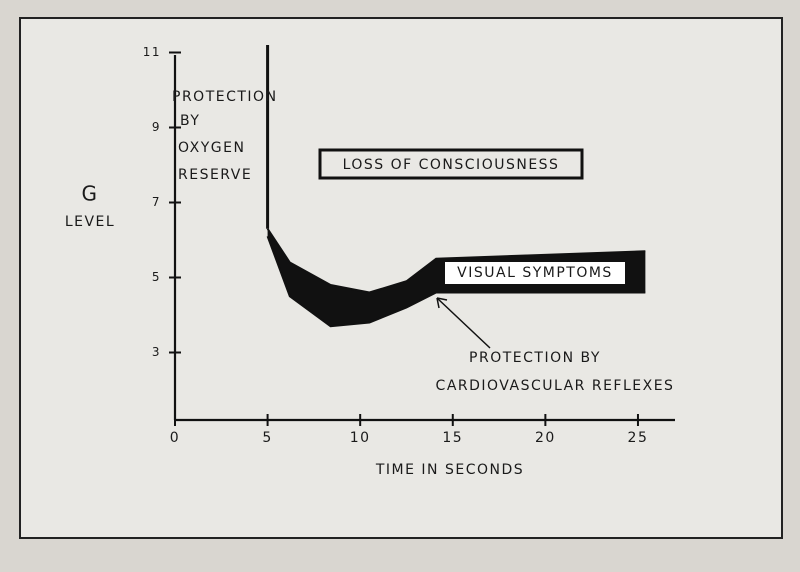  I want to click on annotation: VISUAL SYMPTOMS, so click(535, 273).